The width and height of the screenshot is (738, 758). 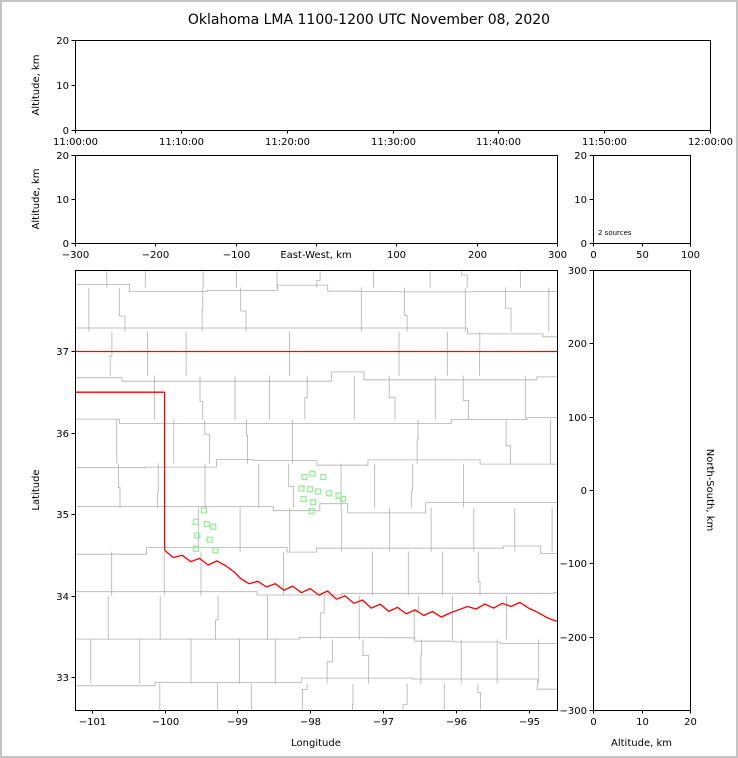 I want to click on x-axis-label: Longitude, so click(x=316, y=743).